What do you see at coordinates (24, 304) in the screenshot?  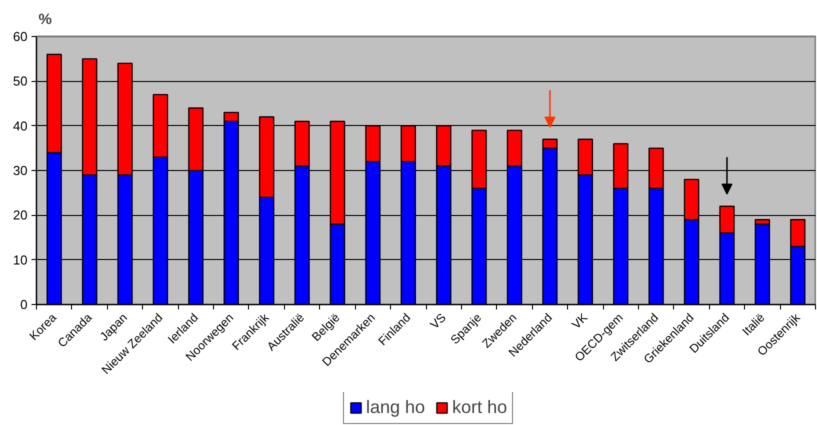 I see `y-tick-label: 0` at bounding box center [24, 304].